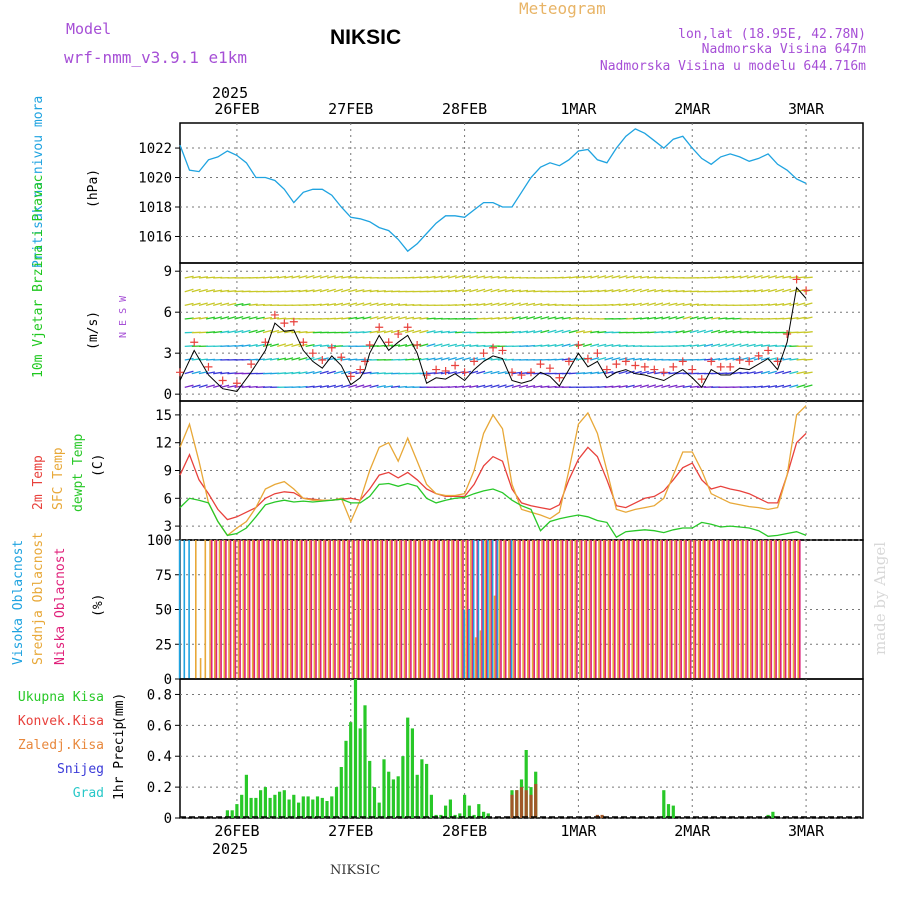 This screenshot has width=900, height=900. What do you see at coordinates (493, 510) in the screenshot?
I see `temp-dewpt-line` at bounding box center [493, 510].